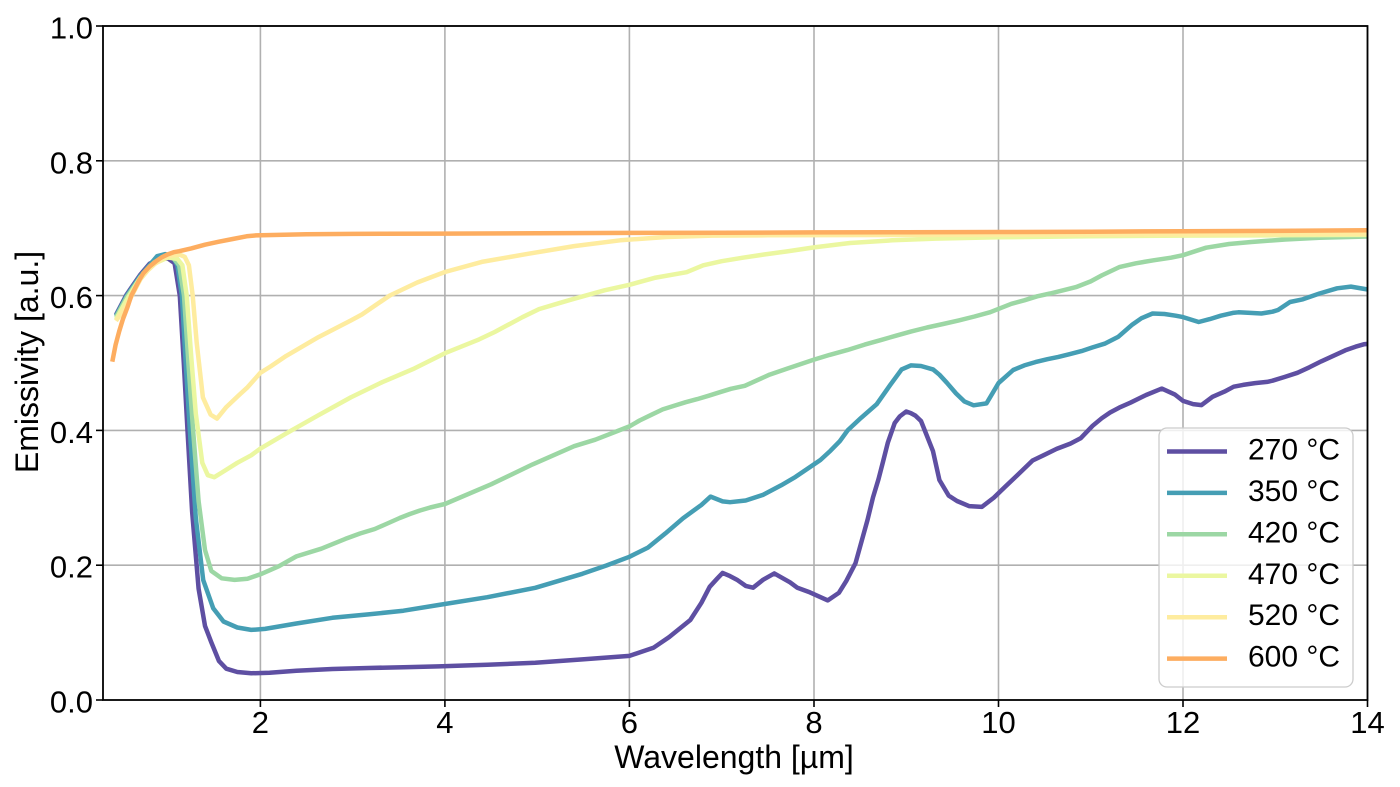  What do you see at coordinates (1367, 722) in the screenshot?
I see `svg-text: 14` at bounding box center [1367, 722].